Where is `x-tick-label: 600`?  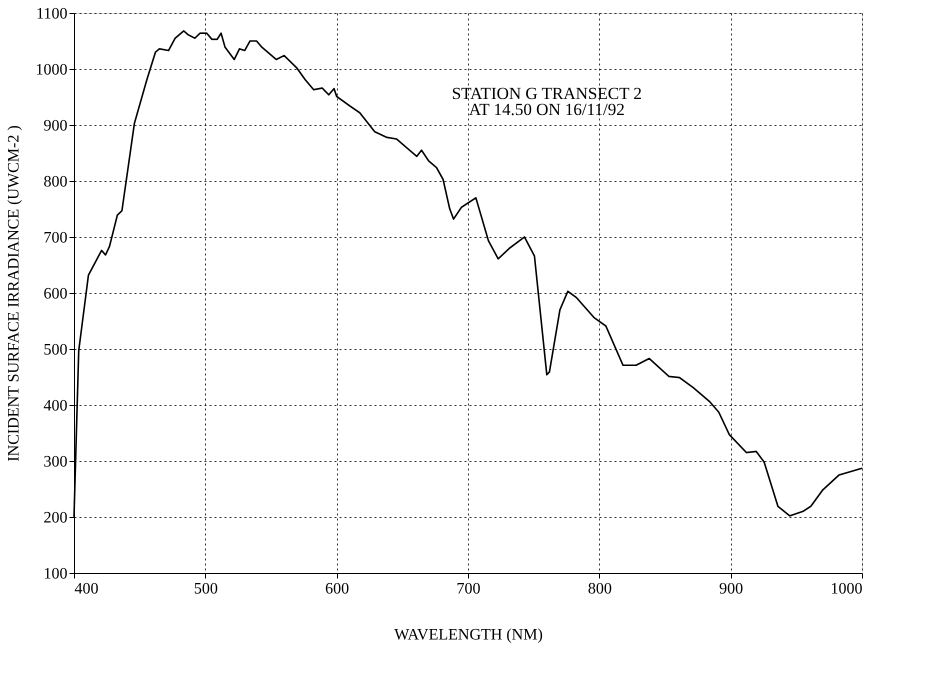
x-tick-label: 600 is located at coordinates (337, 589).